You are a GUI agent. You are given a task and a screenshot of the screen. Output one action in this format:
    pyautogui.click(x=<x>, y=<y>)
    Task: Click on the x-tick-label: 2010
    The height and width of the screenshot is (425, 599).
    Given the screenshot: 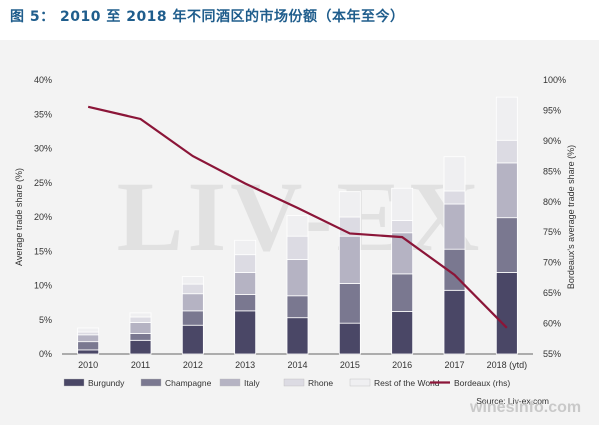 What is the action you would take?
    pyautogui.click(x=88, y=365)
    